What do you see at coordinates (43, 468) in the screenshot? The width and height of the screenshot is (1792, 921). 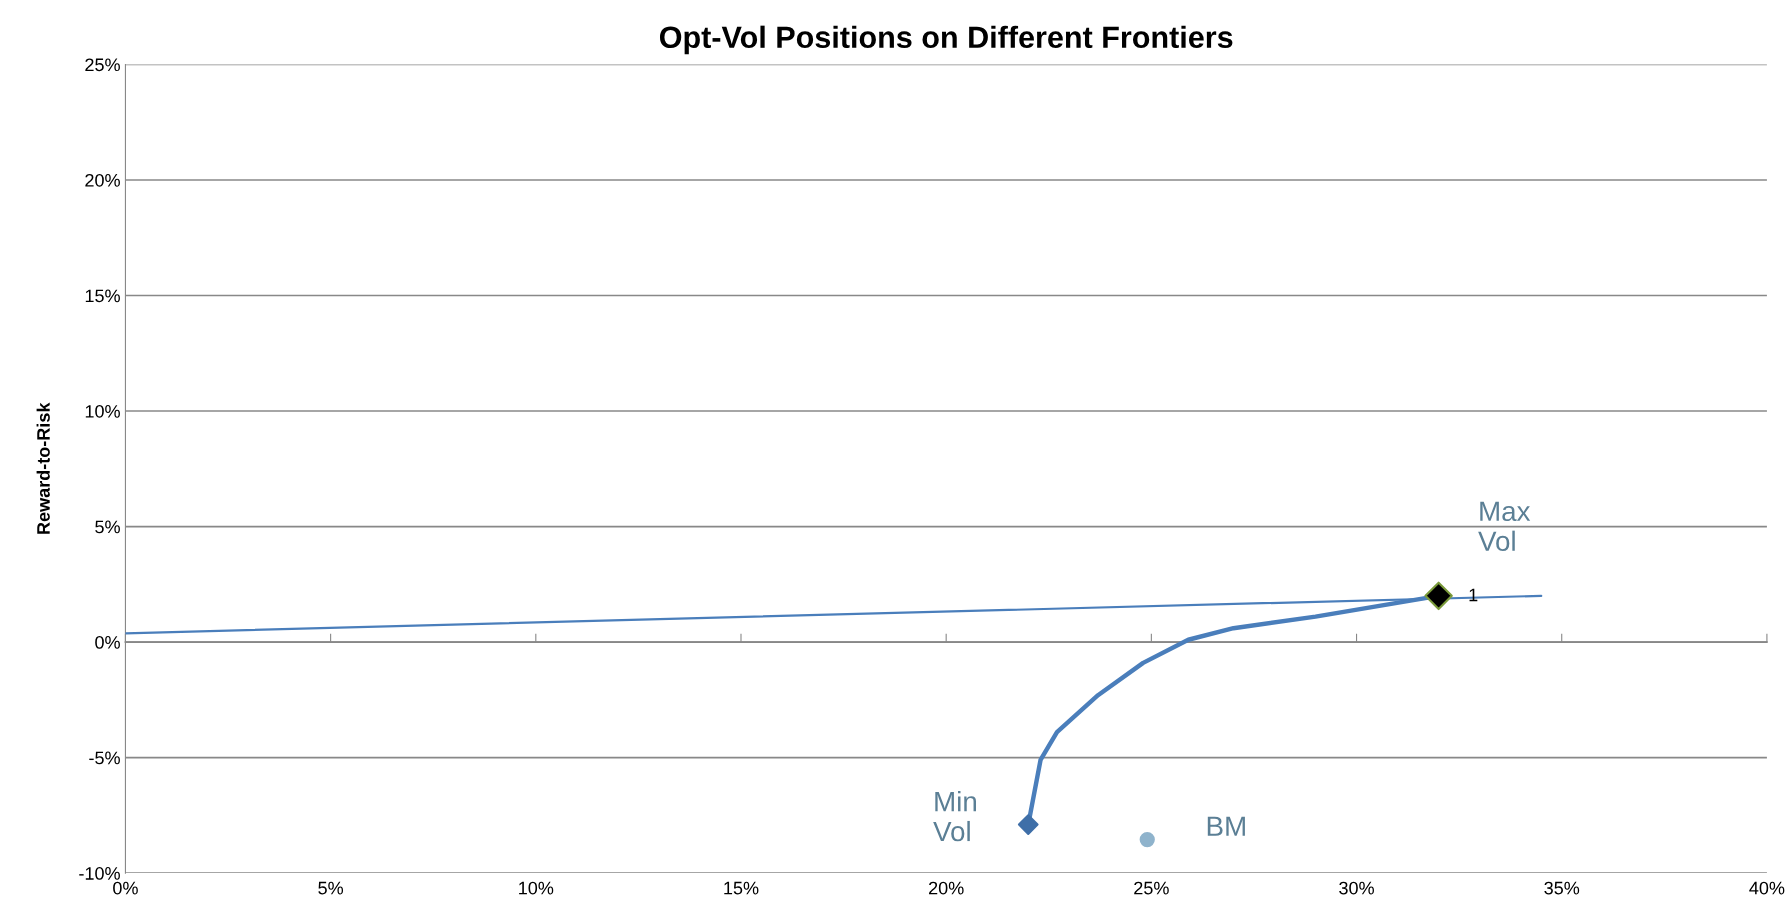 I see `y-axis-title: Reward-to-Risk` at bounding box center [43, 468].